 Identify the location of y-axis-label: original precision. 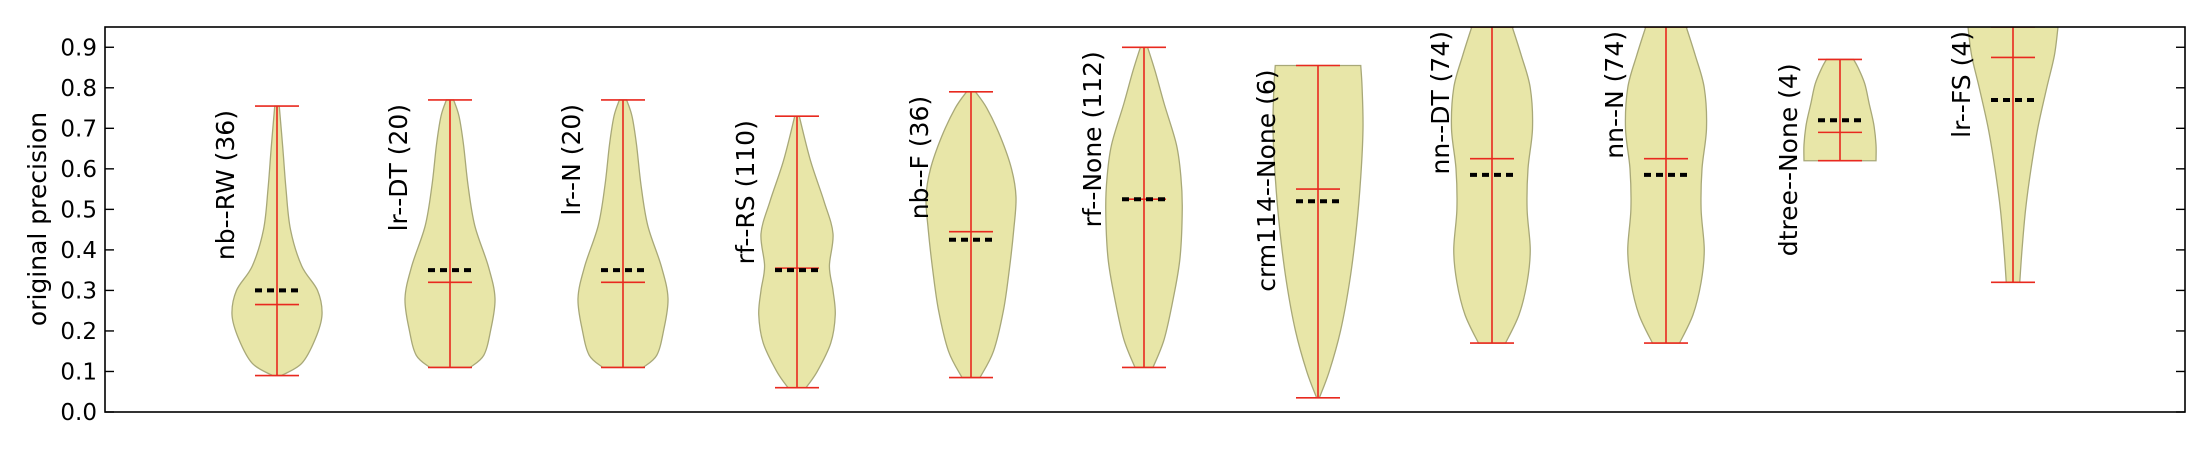
(37, 219).